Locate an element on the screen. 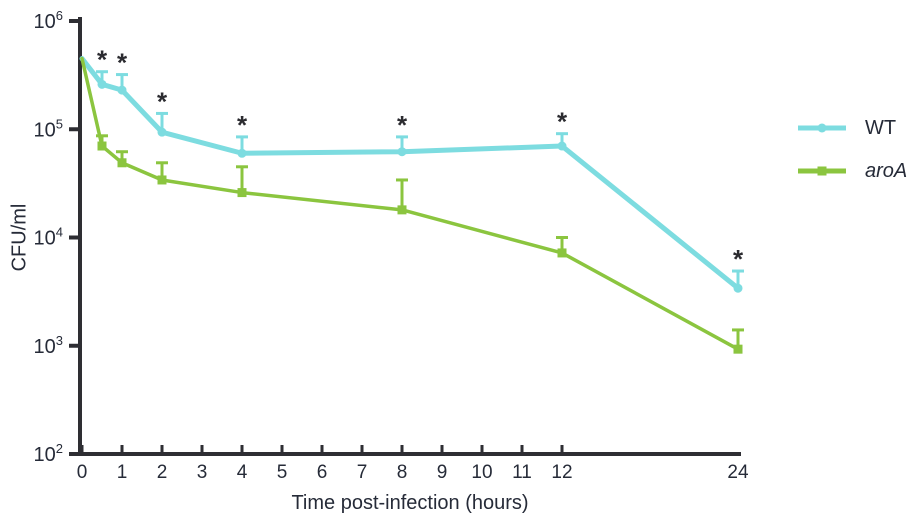 The image size is (919, 524). y-axis-title: CFU/ml is located at coordinates (19, 237).